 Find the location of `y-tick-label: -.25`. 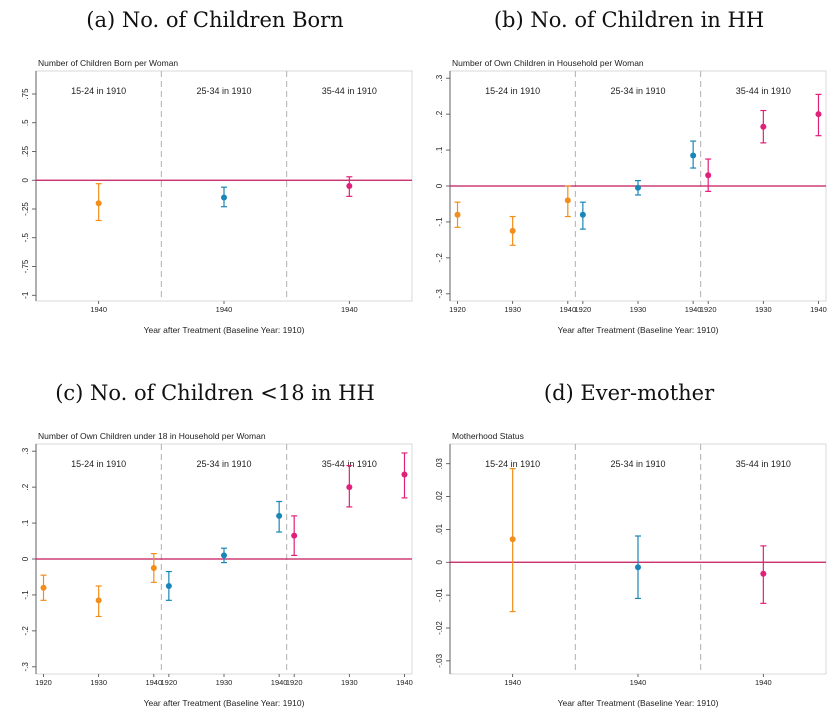

y-tick-label: -.25 is located at coordinates (25, 209).